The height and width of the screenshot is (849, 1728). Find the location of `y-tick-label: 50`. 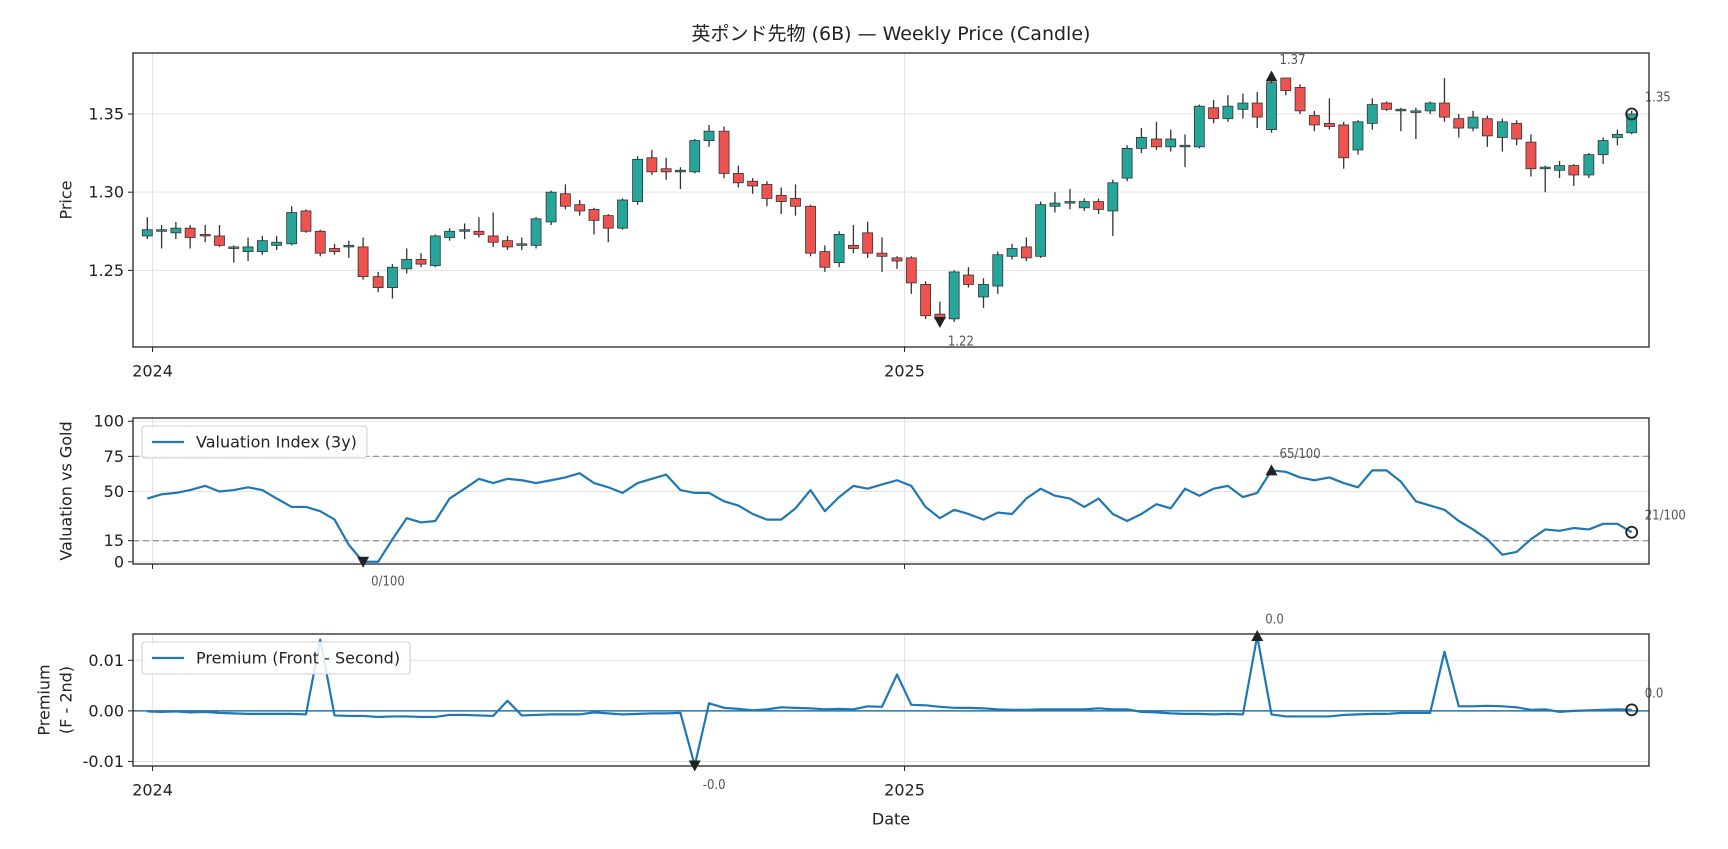

y-tick-label: 50 is located at coordinates (114, 491).